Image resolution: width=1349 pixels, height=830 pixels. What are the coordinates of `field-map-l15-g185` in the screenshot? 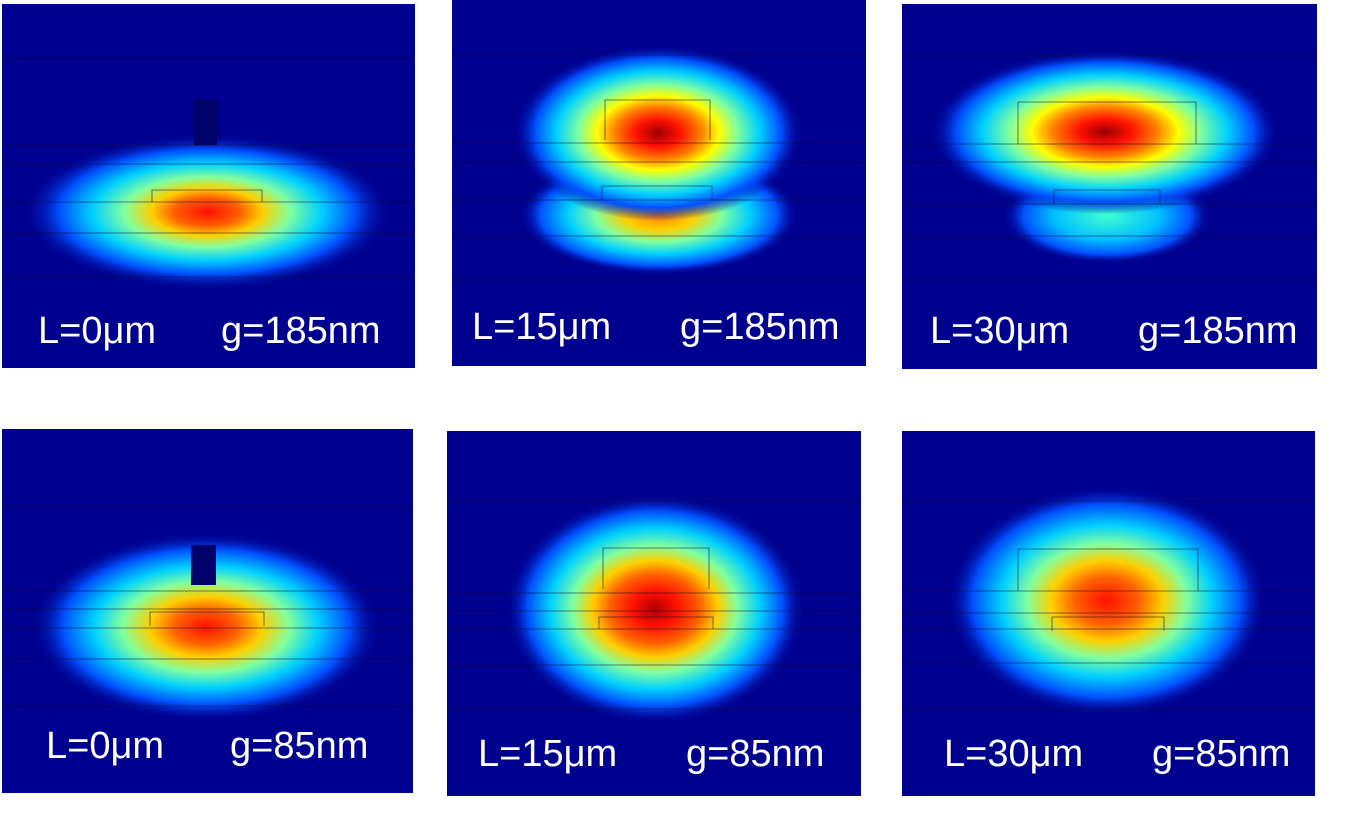 It's located at (659, 183).